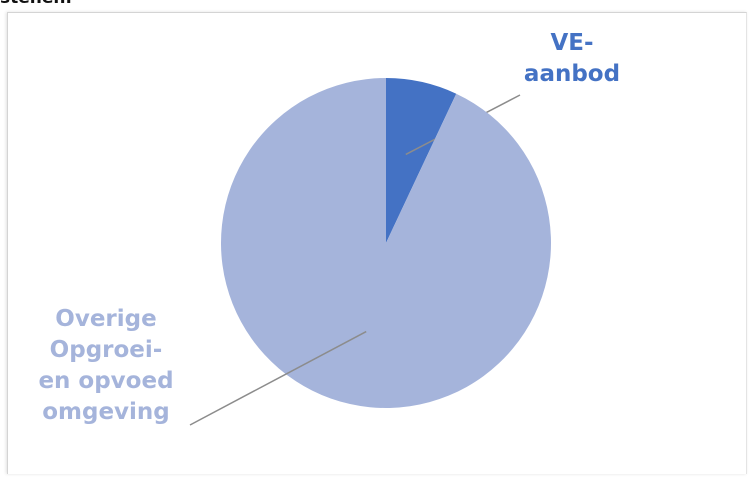 This screenshot has height=479, width=752. What do you see at coordinates (572, 43) in the screenshot?
I see `slice-label-ve-aanbod-line-1: VE-` at bounding box center [572, 43].